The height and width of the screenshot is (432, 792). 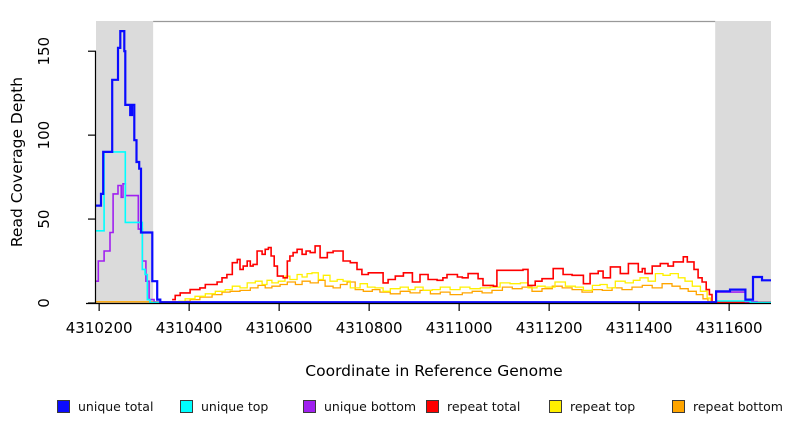 I want to click on x-tick-label: 4310200, so click(x=99, y=328).